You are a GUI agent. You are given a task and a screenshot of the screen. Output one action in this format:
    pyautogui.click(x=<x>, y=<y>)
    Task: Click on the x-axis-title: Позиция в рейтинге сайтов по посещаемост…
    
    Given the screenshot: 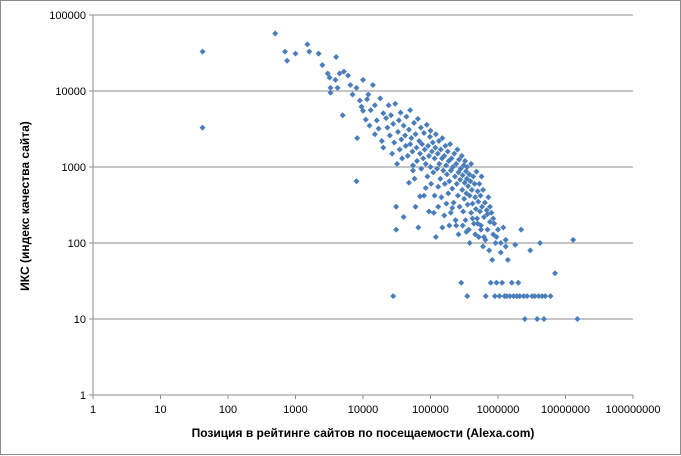 What is the action you would take?
    pyautogui.click(x=363, y=433)
    